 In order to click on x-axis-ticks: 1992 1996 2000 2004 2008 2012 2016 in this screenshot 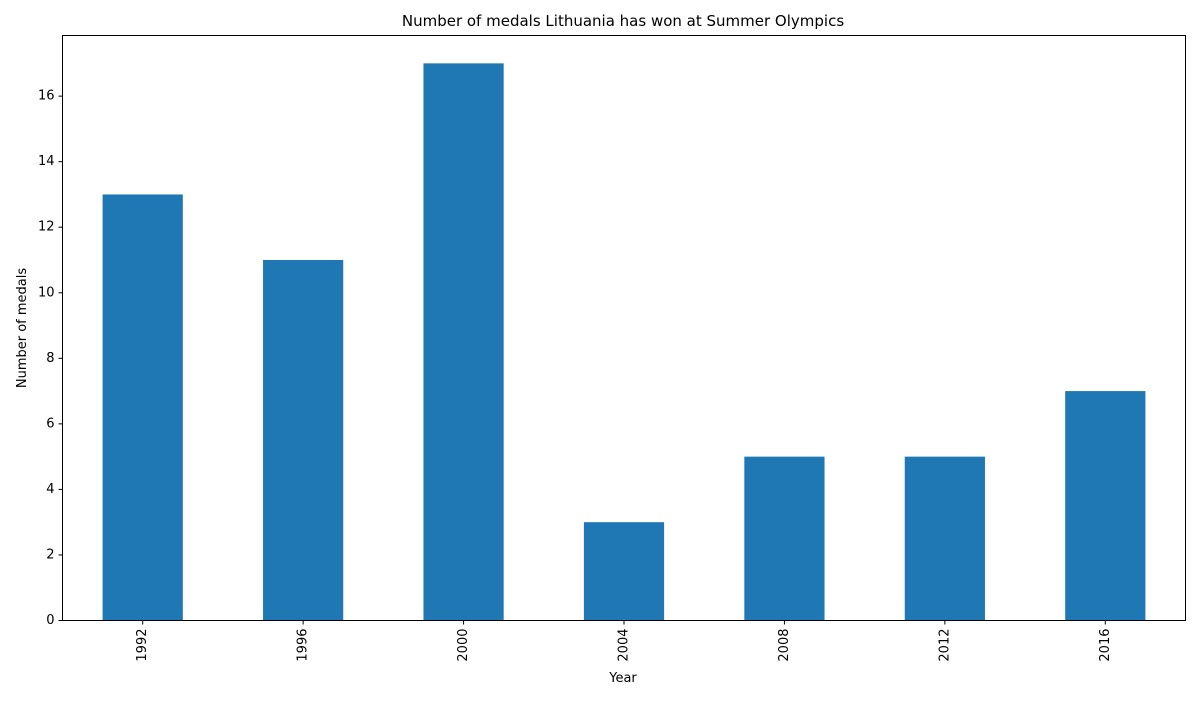, I will do `click(624, 641)`.